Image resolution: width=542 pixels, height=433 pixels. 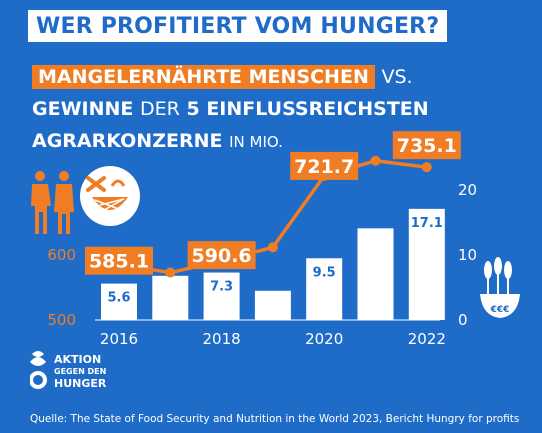 What do you see at coordinates (397, 77) in the screenshot?
I see `headline-vs: VS.` at bounding box center [397, 77].